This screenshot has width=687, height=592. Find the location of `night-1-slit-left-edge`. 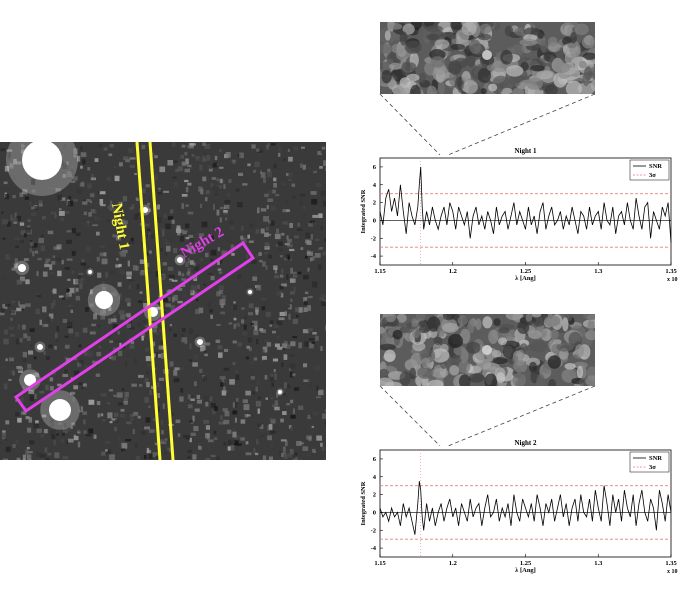

night-1-slit-left-edge is located at coordinates (148, 301).